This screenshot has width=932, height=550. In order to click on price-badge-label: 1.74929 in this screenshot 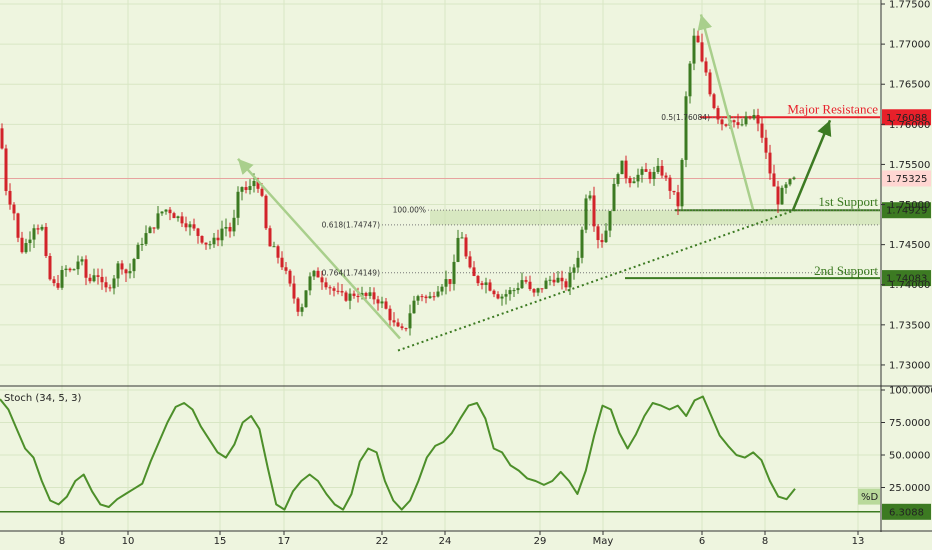, I will do `click(906, 211)`.